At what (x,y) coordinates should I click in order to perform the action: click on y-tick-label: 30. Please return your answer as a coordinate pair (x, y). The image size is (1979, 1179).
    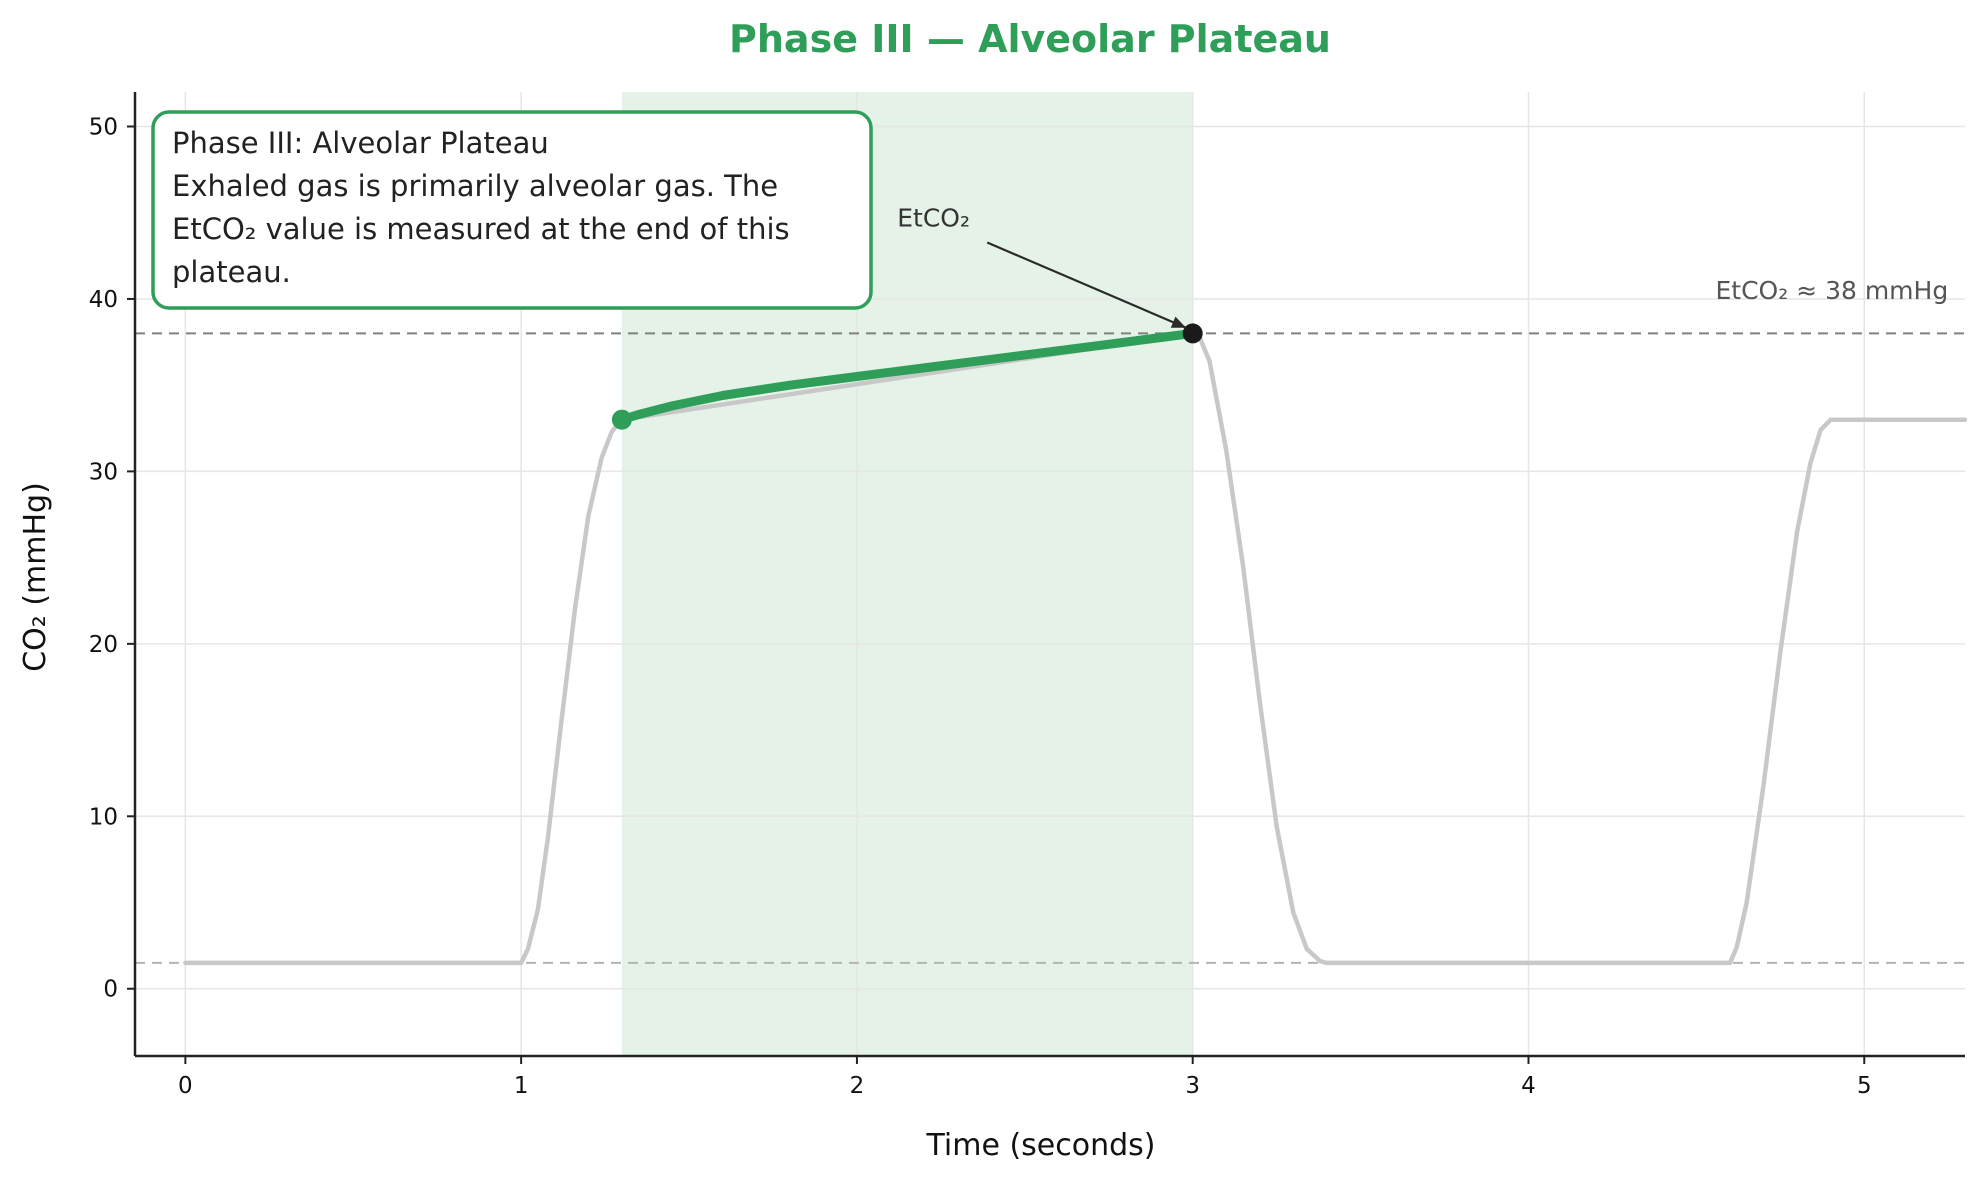
    Looking at the image, I should click on (103, 472).